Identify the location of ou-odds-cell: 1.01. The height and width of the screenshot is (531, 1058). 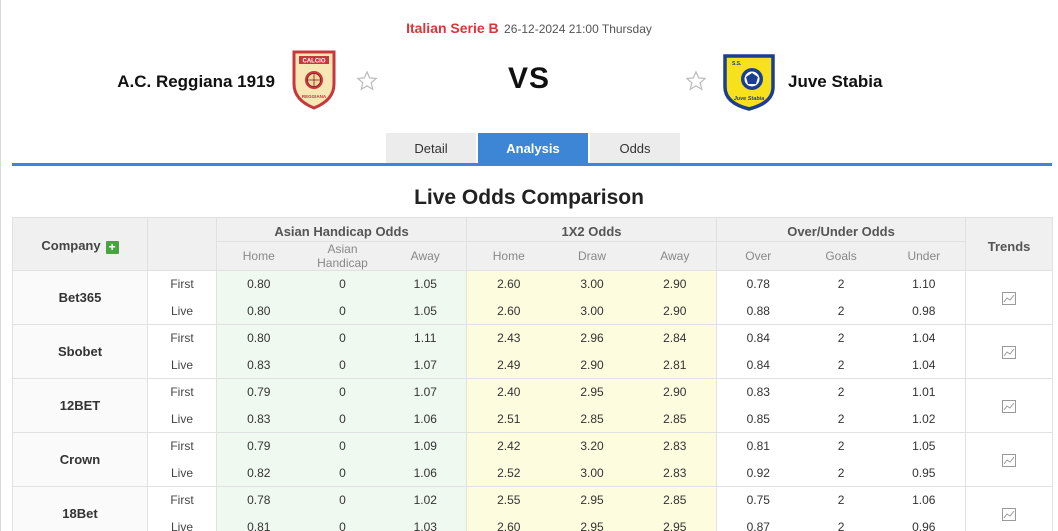
(924, 392).